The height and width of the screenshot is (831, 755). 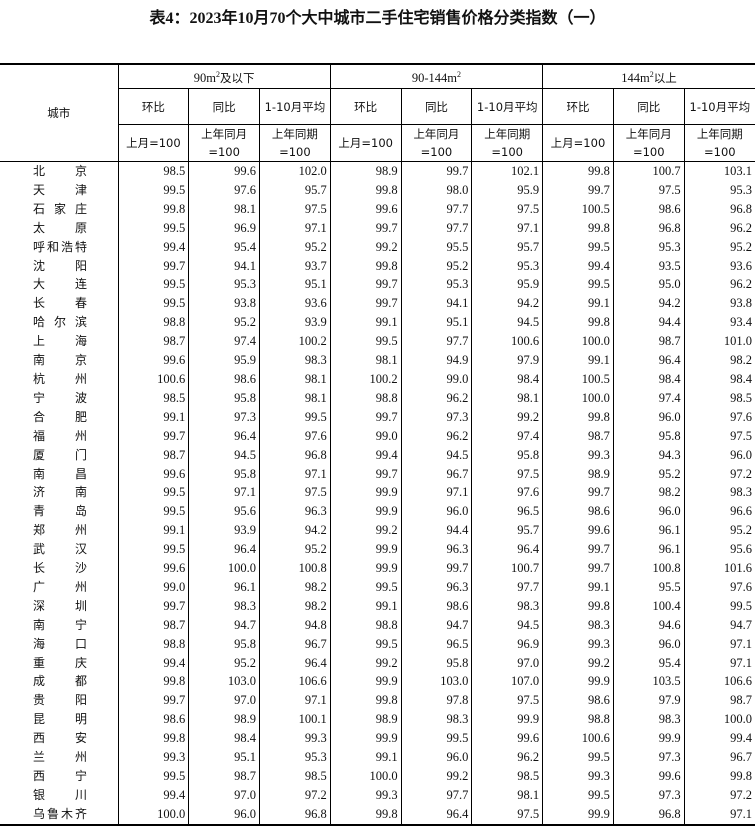 I want to click on city-cell: 成都, so click(x=59, y=681).